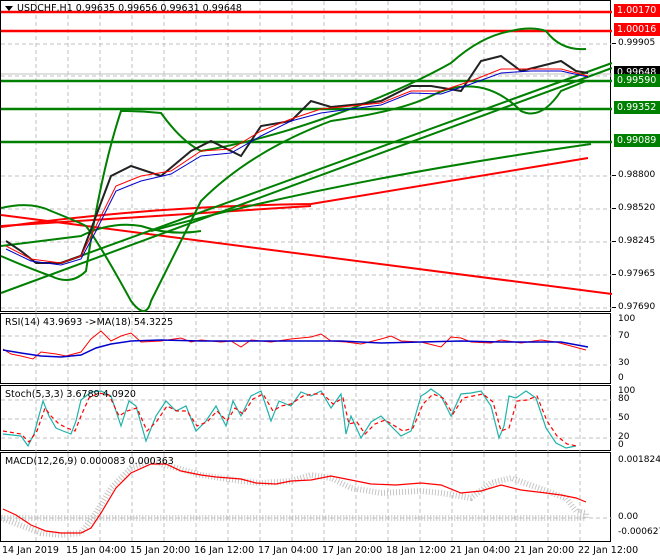 The image size is (660, 560). Describe the element at coordinates (639, 496) in the screenshot. I see `macd-scale: 0.001824 0.00 -0.000627` at that location.